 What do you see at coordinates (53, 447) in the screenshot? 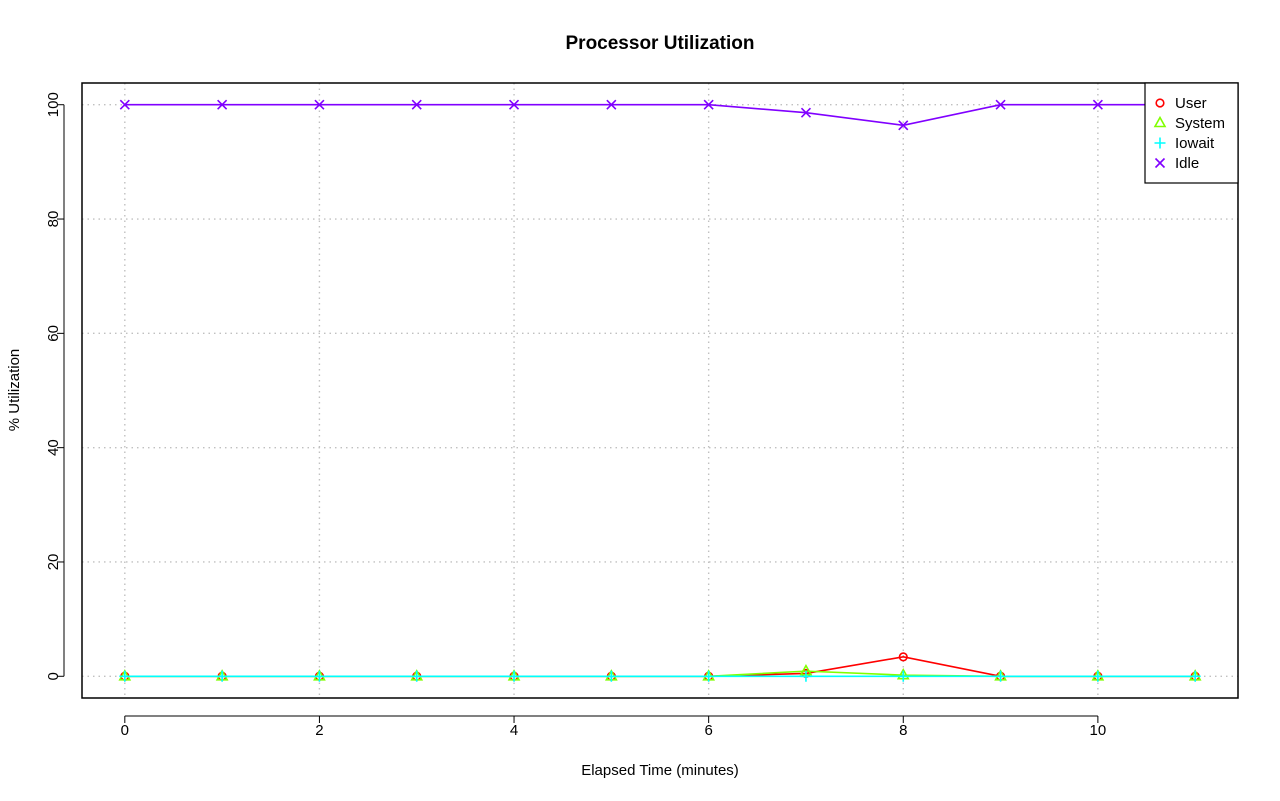
I see `y-tick-label: 40` at bounding box center [53, 447].